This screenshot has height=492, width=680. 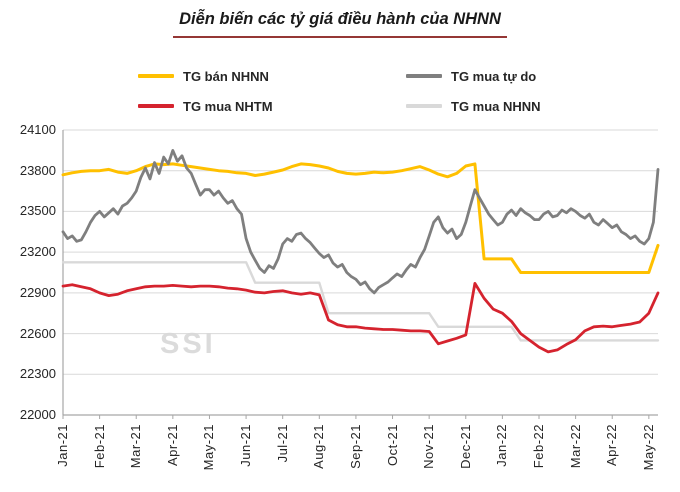 What do you see at coordinates (228, 106) in the screenshot?
I see `legend-label: TG mua NHTM` at bounding box center [228, 106].